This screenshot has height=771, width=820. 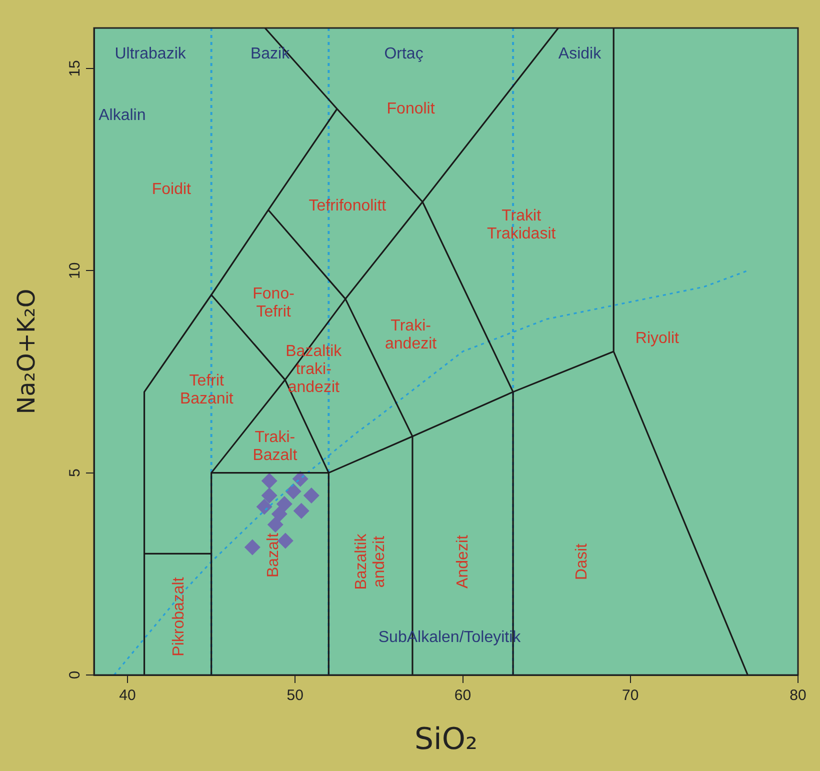 I want to click on annotation: Pikrobazalt, so click(x=179, y=616).